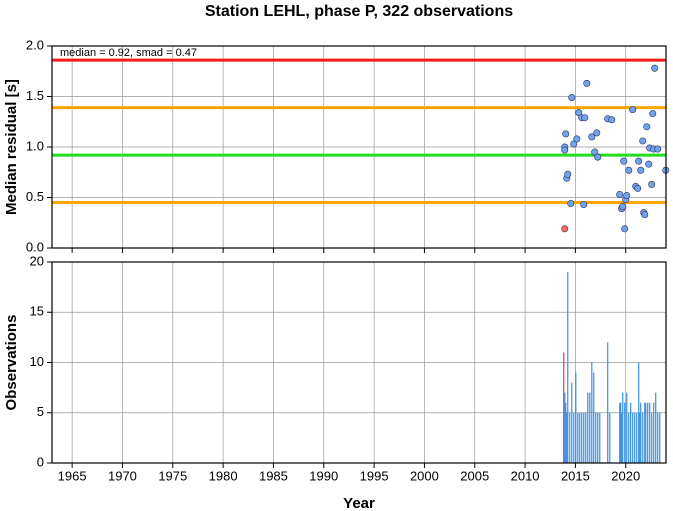 The image size is (673, 511). Describe the element at coordinates (359, 503) in the screenshot. I see `x-axis-label: Year` at that location.